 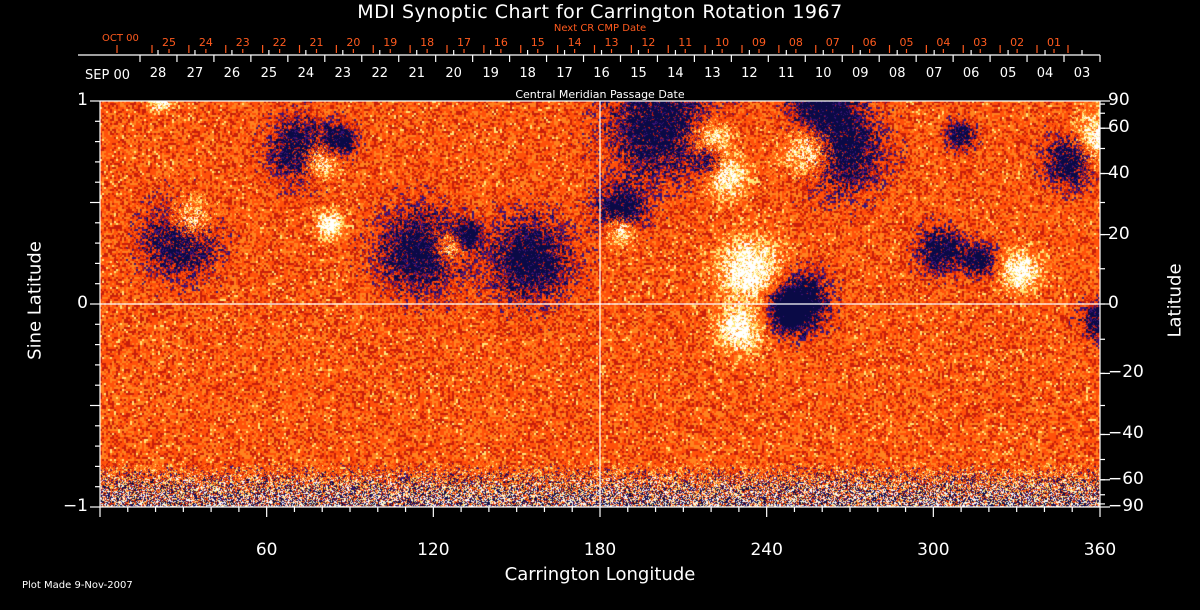 I want to click on y-tick-label-right: −90, so click(x=1126, y=506).